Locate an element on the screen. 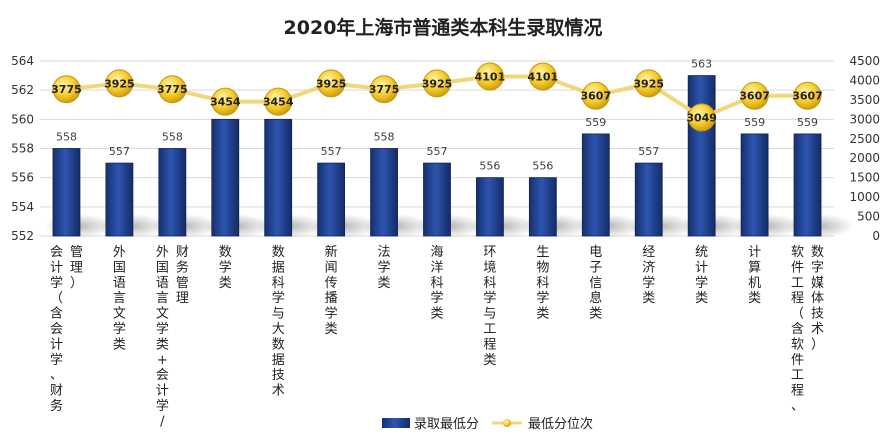 The image size is (886, 447). category-char: 软 is located at coordinates (797, 252).